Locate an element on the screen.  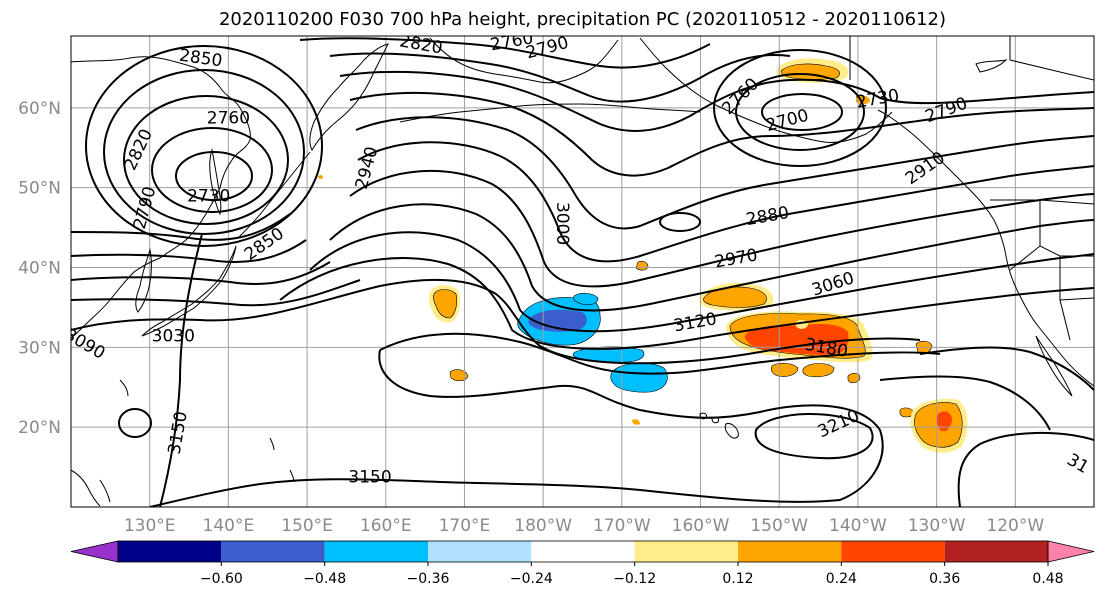
latitude-label: 60°N is located at coordinates (39, 109).